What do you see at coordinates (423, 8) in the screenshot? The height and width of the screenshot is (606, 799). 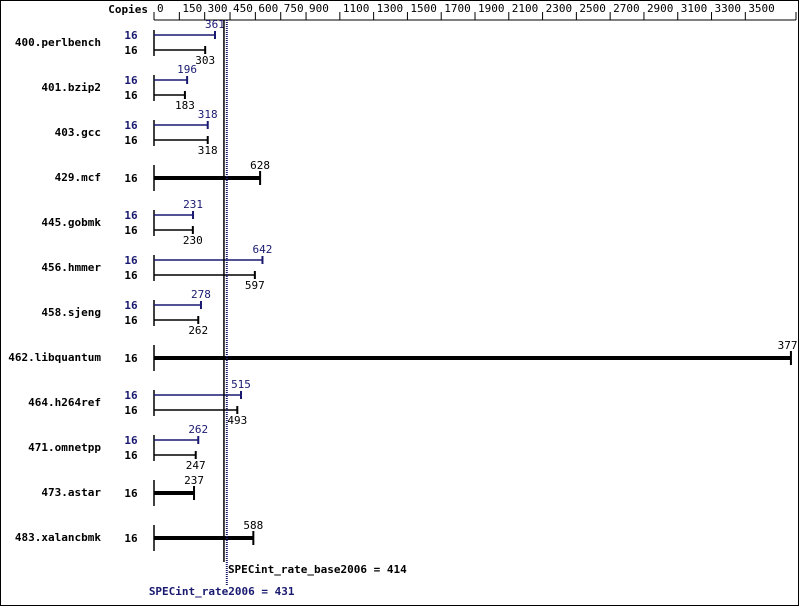 I see `x-tick-label: 1500` at bounding box center [423, 8].